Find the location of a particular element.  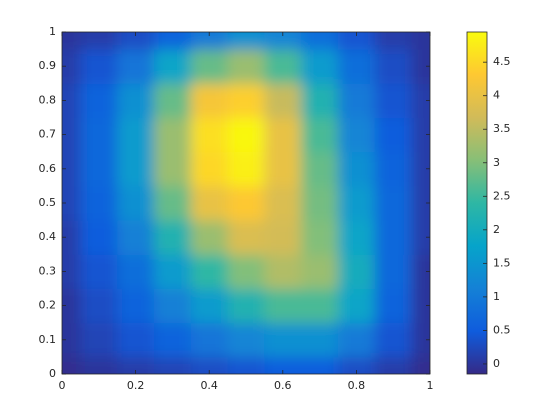

colorbar-tick-label: 2 is located at coordinates (496, 229).